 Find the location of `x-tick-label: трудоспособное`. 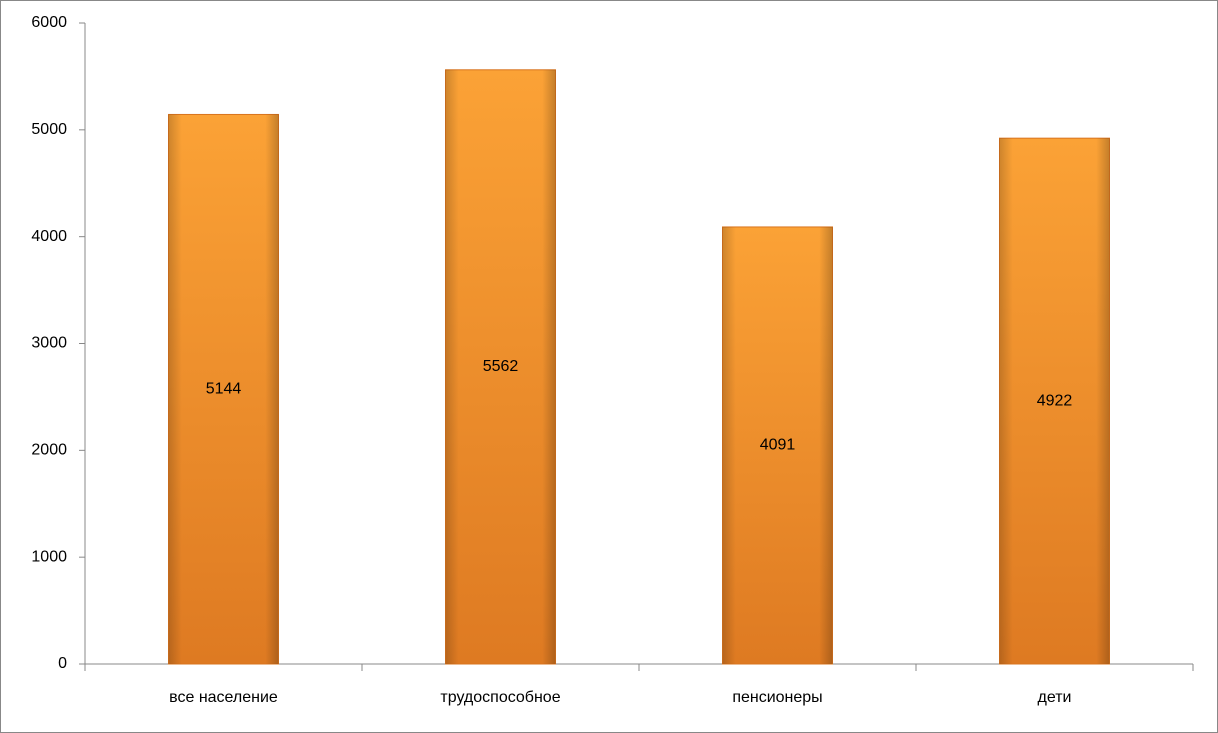

x-tick-label: трудоспособное is located at coordinates (500, 697).